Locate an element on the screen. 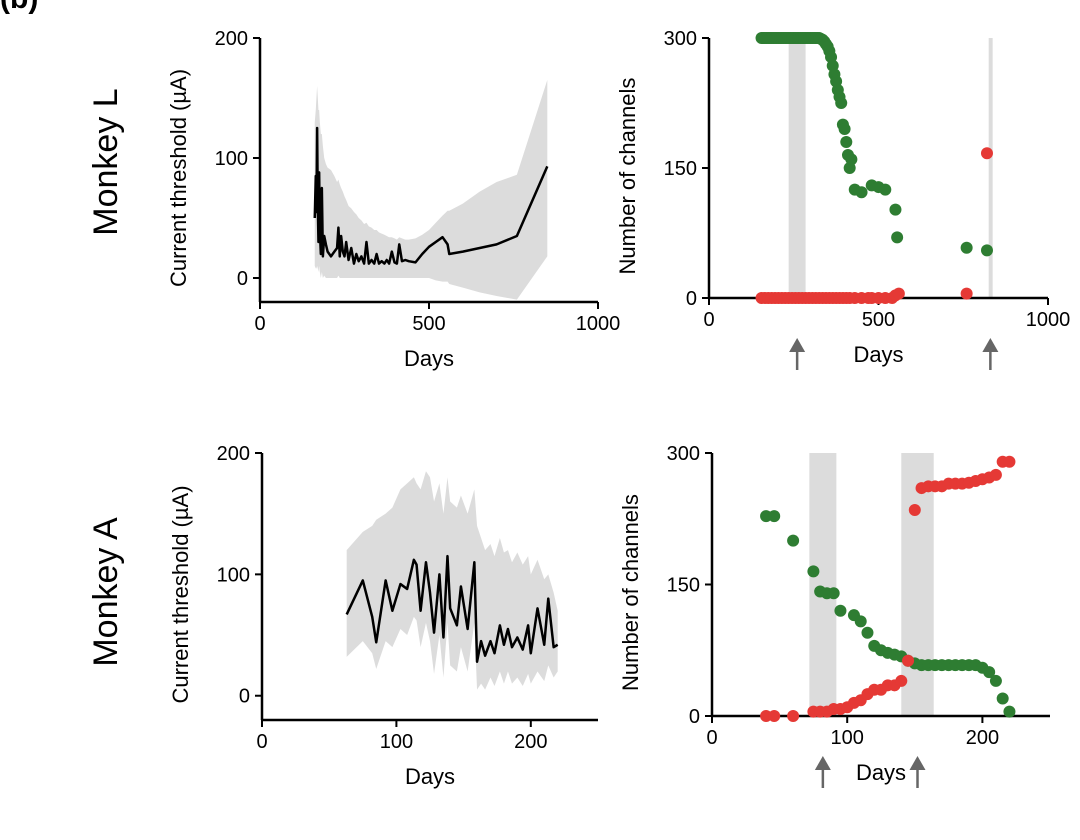 The height and width of the screenshot is (840, 1080). row-label: Monkey L is located at coordinates (106, 161).